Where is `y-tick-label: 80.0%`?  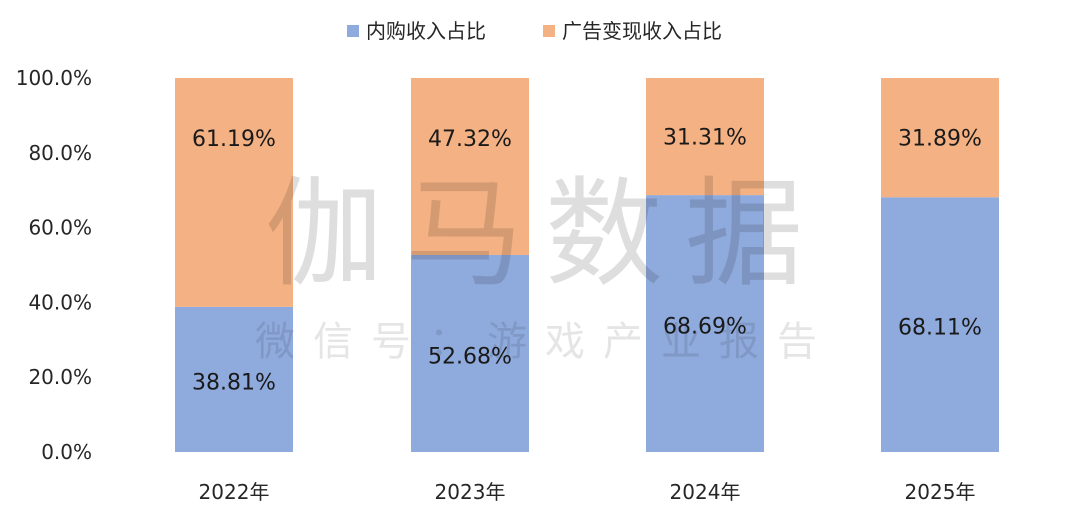
y-tick-label: 80.0% is located at coordinates (60, 153).